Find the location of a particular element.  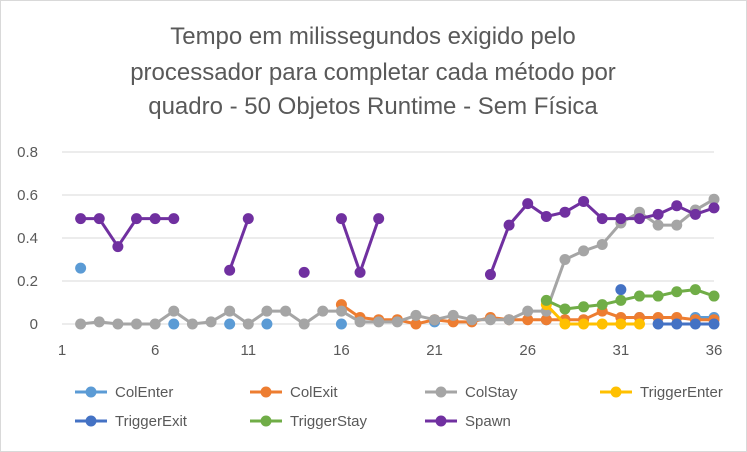

legend-item-spawn: Spawn is located at coordinates (468, 421).